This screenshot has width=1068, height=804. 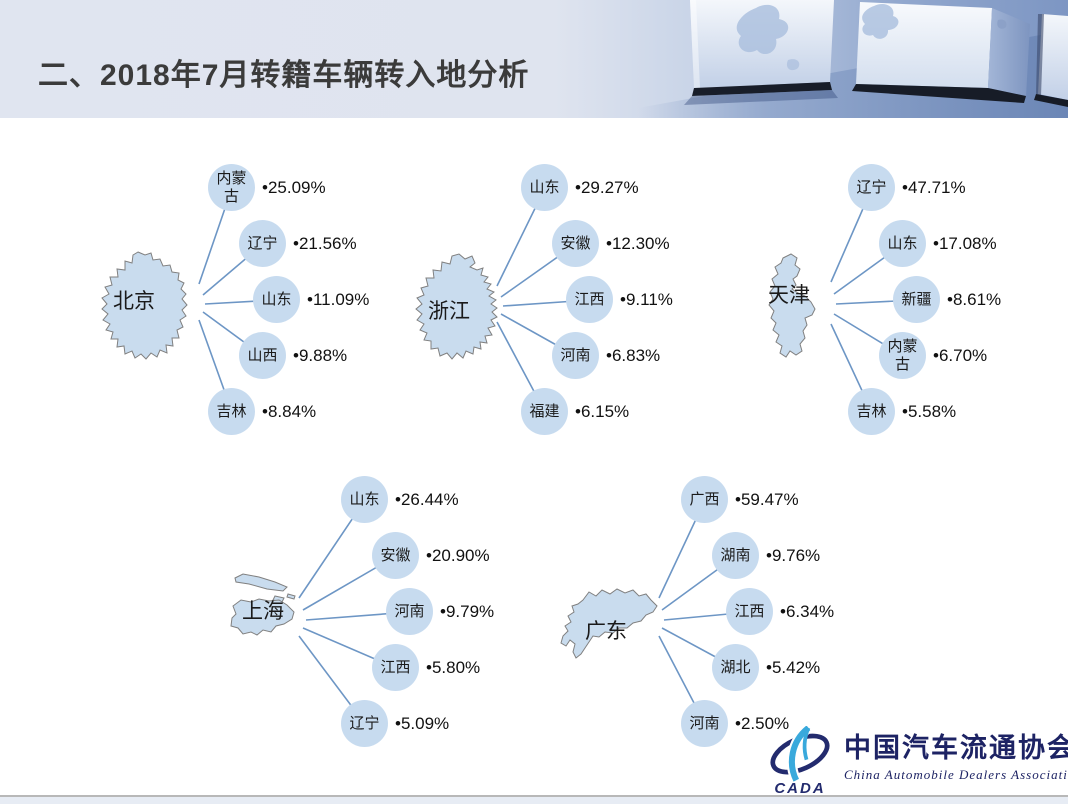 What do you see at coordinates (607, 187) in the screenshot?
I see `share-label: •29.27%` at bounding box center [607, 187].